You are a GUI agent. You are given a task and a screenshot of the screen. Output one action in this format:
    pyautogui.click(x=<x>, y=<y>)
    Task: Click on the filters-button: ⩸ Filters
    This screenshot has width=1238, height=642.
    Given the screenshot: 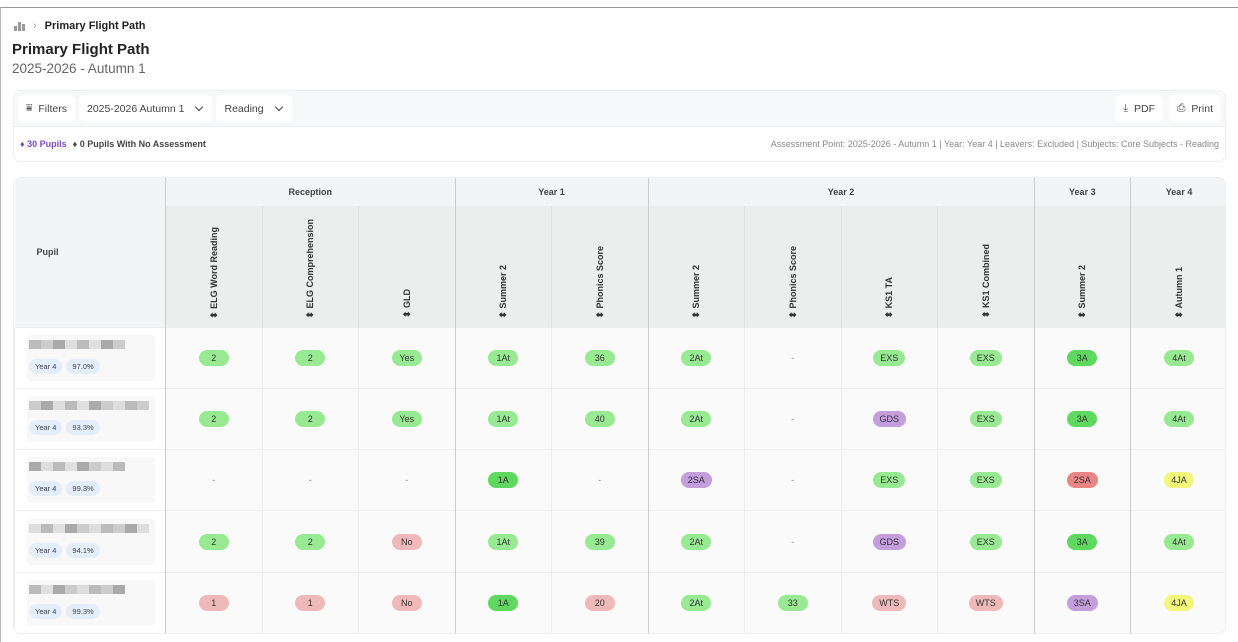 What is the action you would take?
    pyautogui.click(x=46, y=108)
    